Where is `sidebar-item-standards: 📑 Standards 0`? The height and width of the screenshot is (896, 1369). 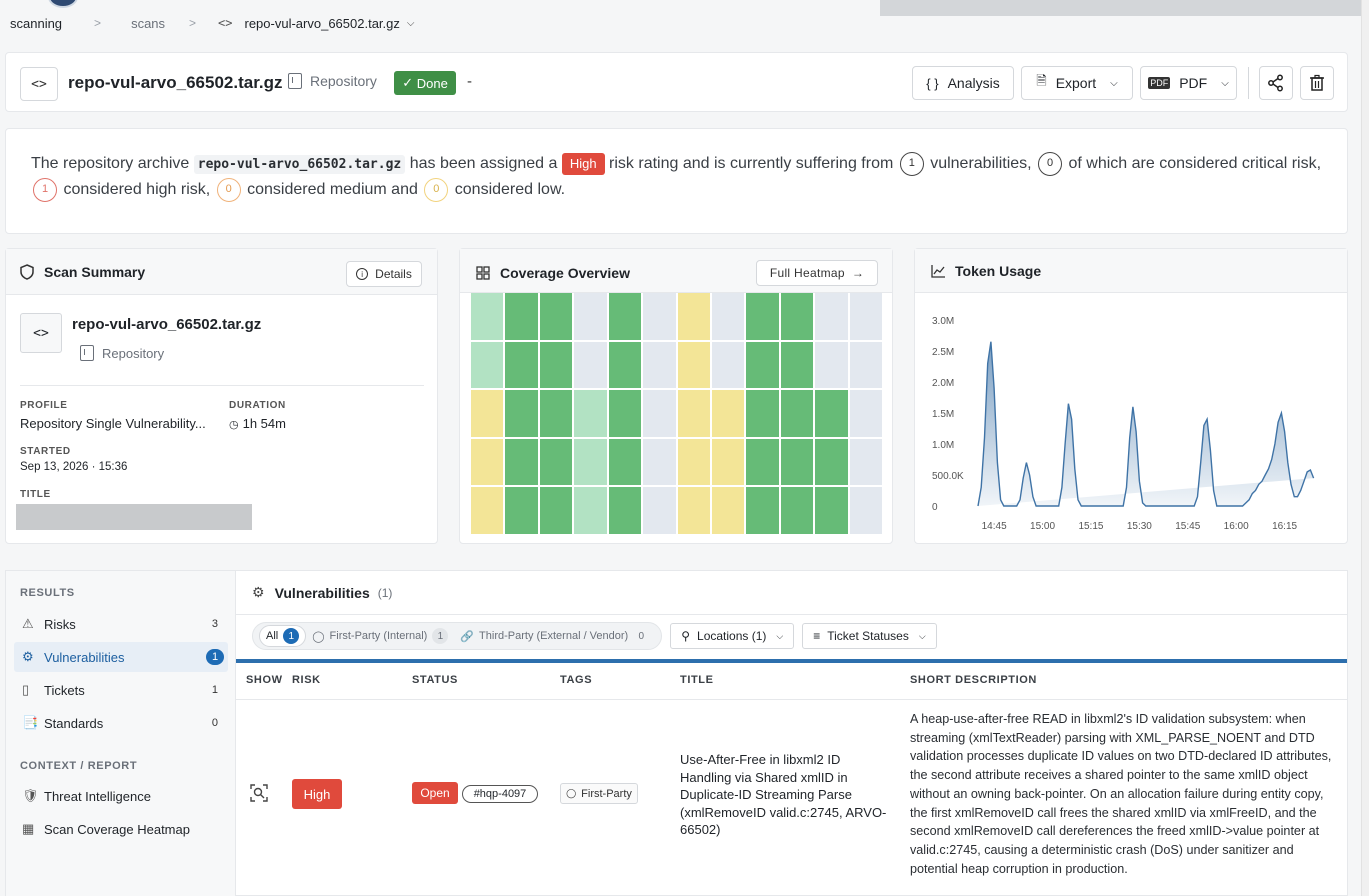
sidebar-item-standards: 📑 Standards 0 is located at coordinates (121, 723).